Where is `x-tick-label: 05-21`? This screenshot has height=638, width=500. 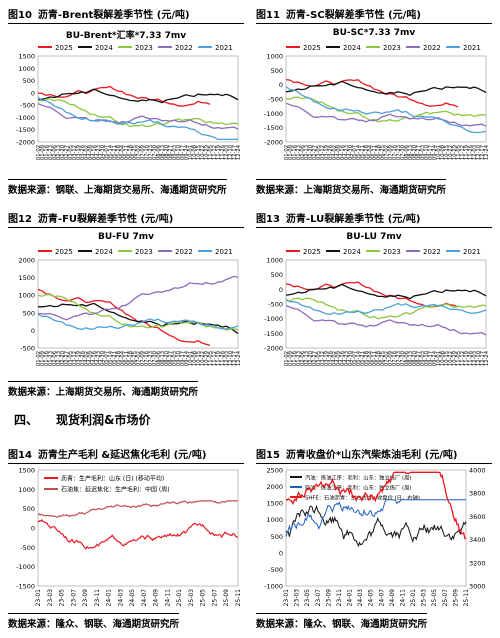 x-tick-label: 05-21 is located at coordinates (115, 358).